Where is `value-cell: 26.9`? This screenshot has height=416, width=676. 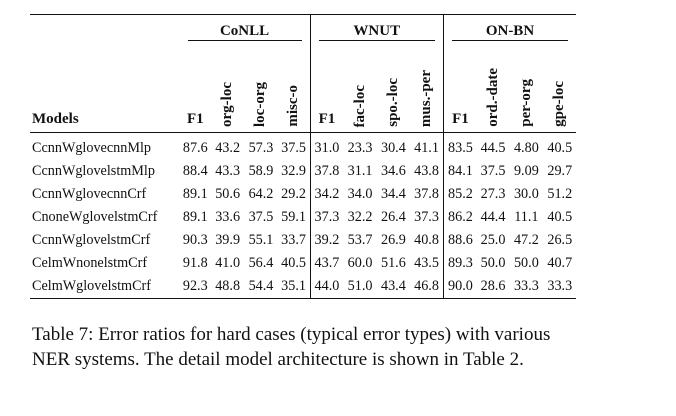 value-cell: 26.9 is located at coordinates (393, 240).